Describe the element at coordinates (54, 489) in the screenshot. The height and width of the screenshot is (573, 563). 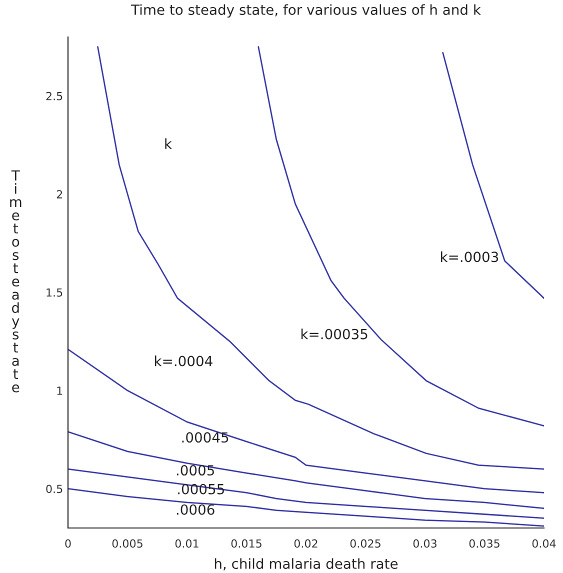
I see `y-tick-label: 0.5` at that location.